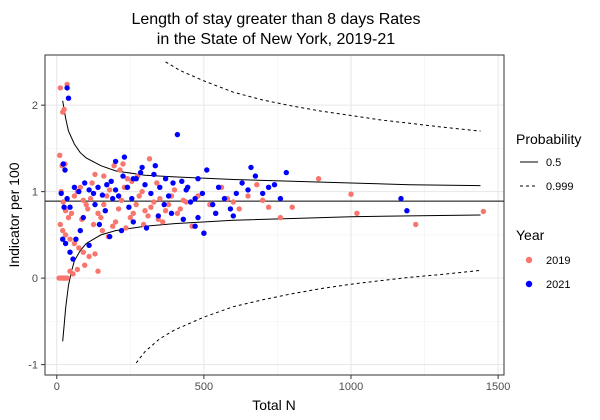 This screenshot has height=420, width=600. I want to click on legend-probability-title: Probability, so click(548, 139).